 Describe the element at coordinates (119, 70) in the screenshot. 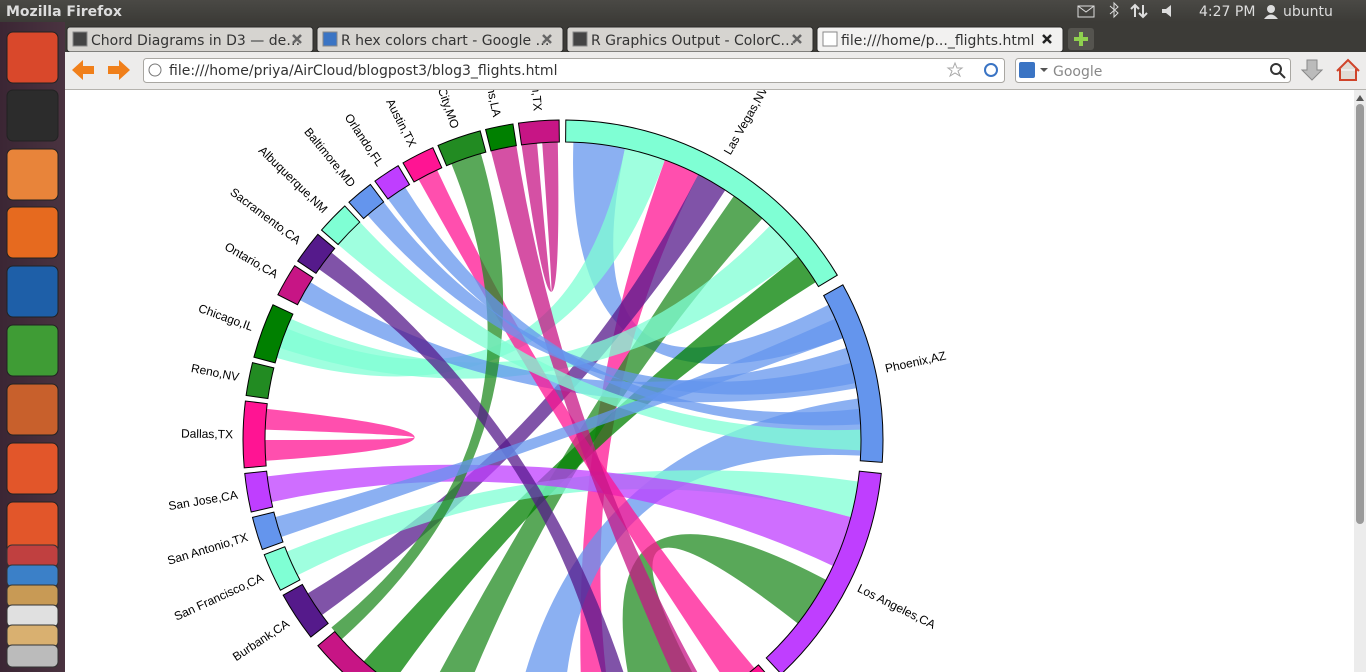

I see `forward-button` at that location.